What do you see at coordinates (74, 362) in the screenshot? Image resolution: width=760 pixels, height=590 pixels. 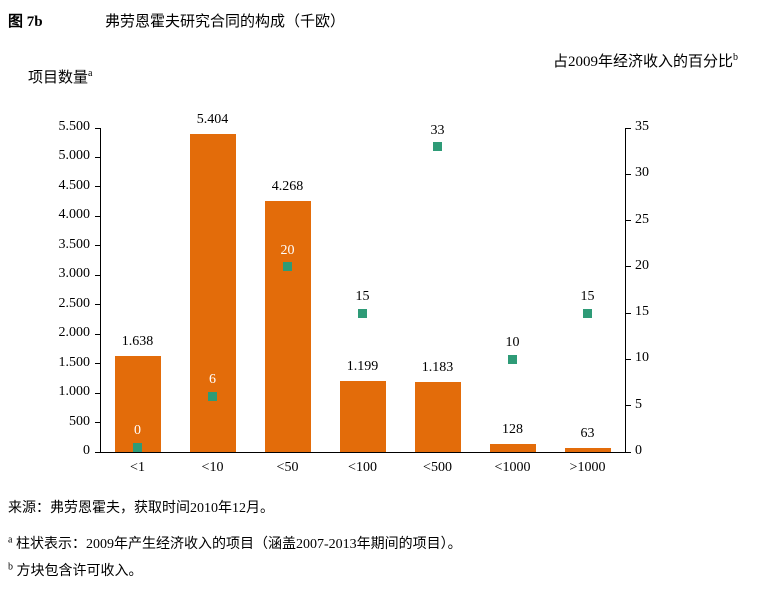 I see `left-axis-tick-label: 1.500` at bounding box center [74, 362].